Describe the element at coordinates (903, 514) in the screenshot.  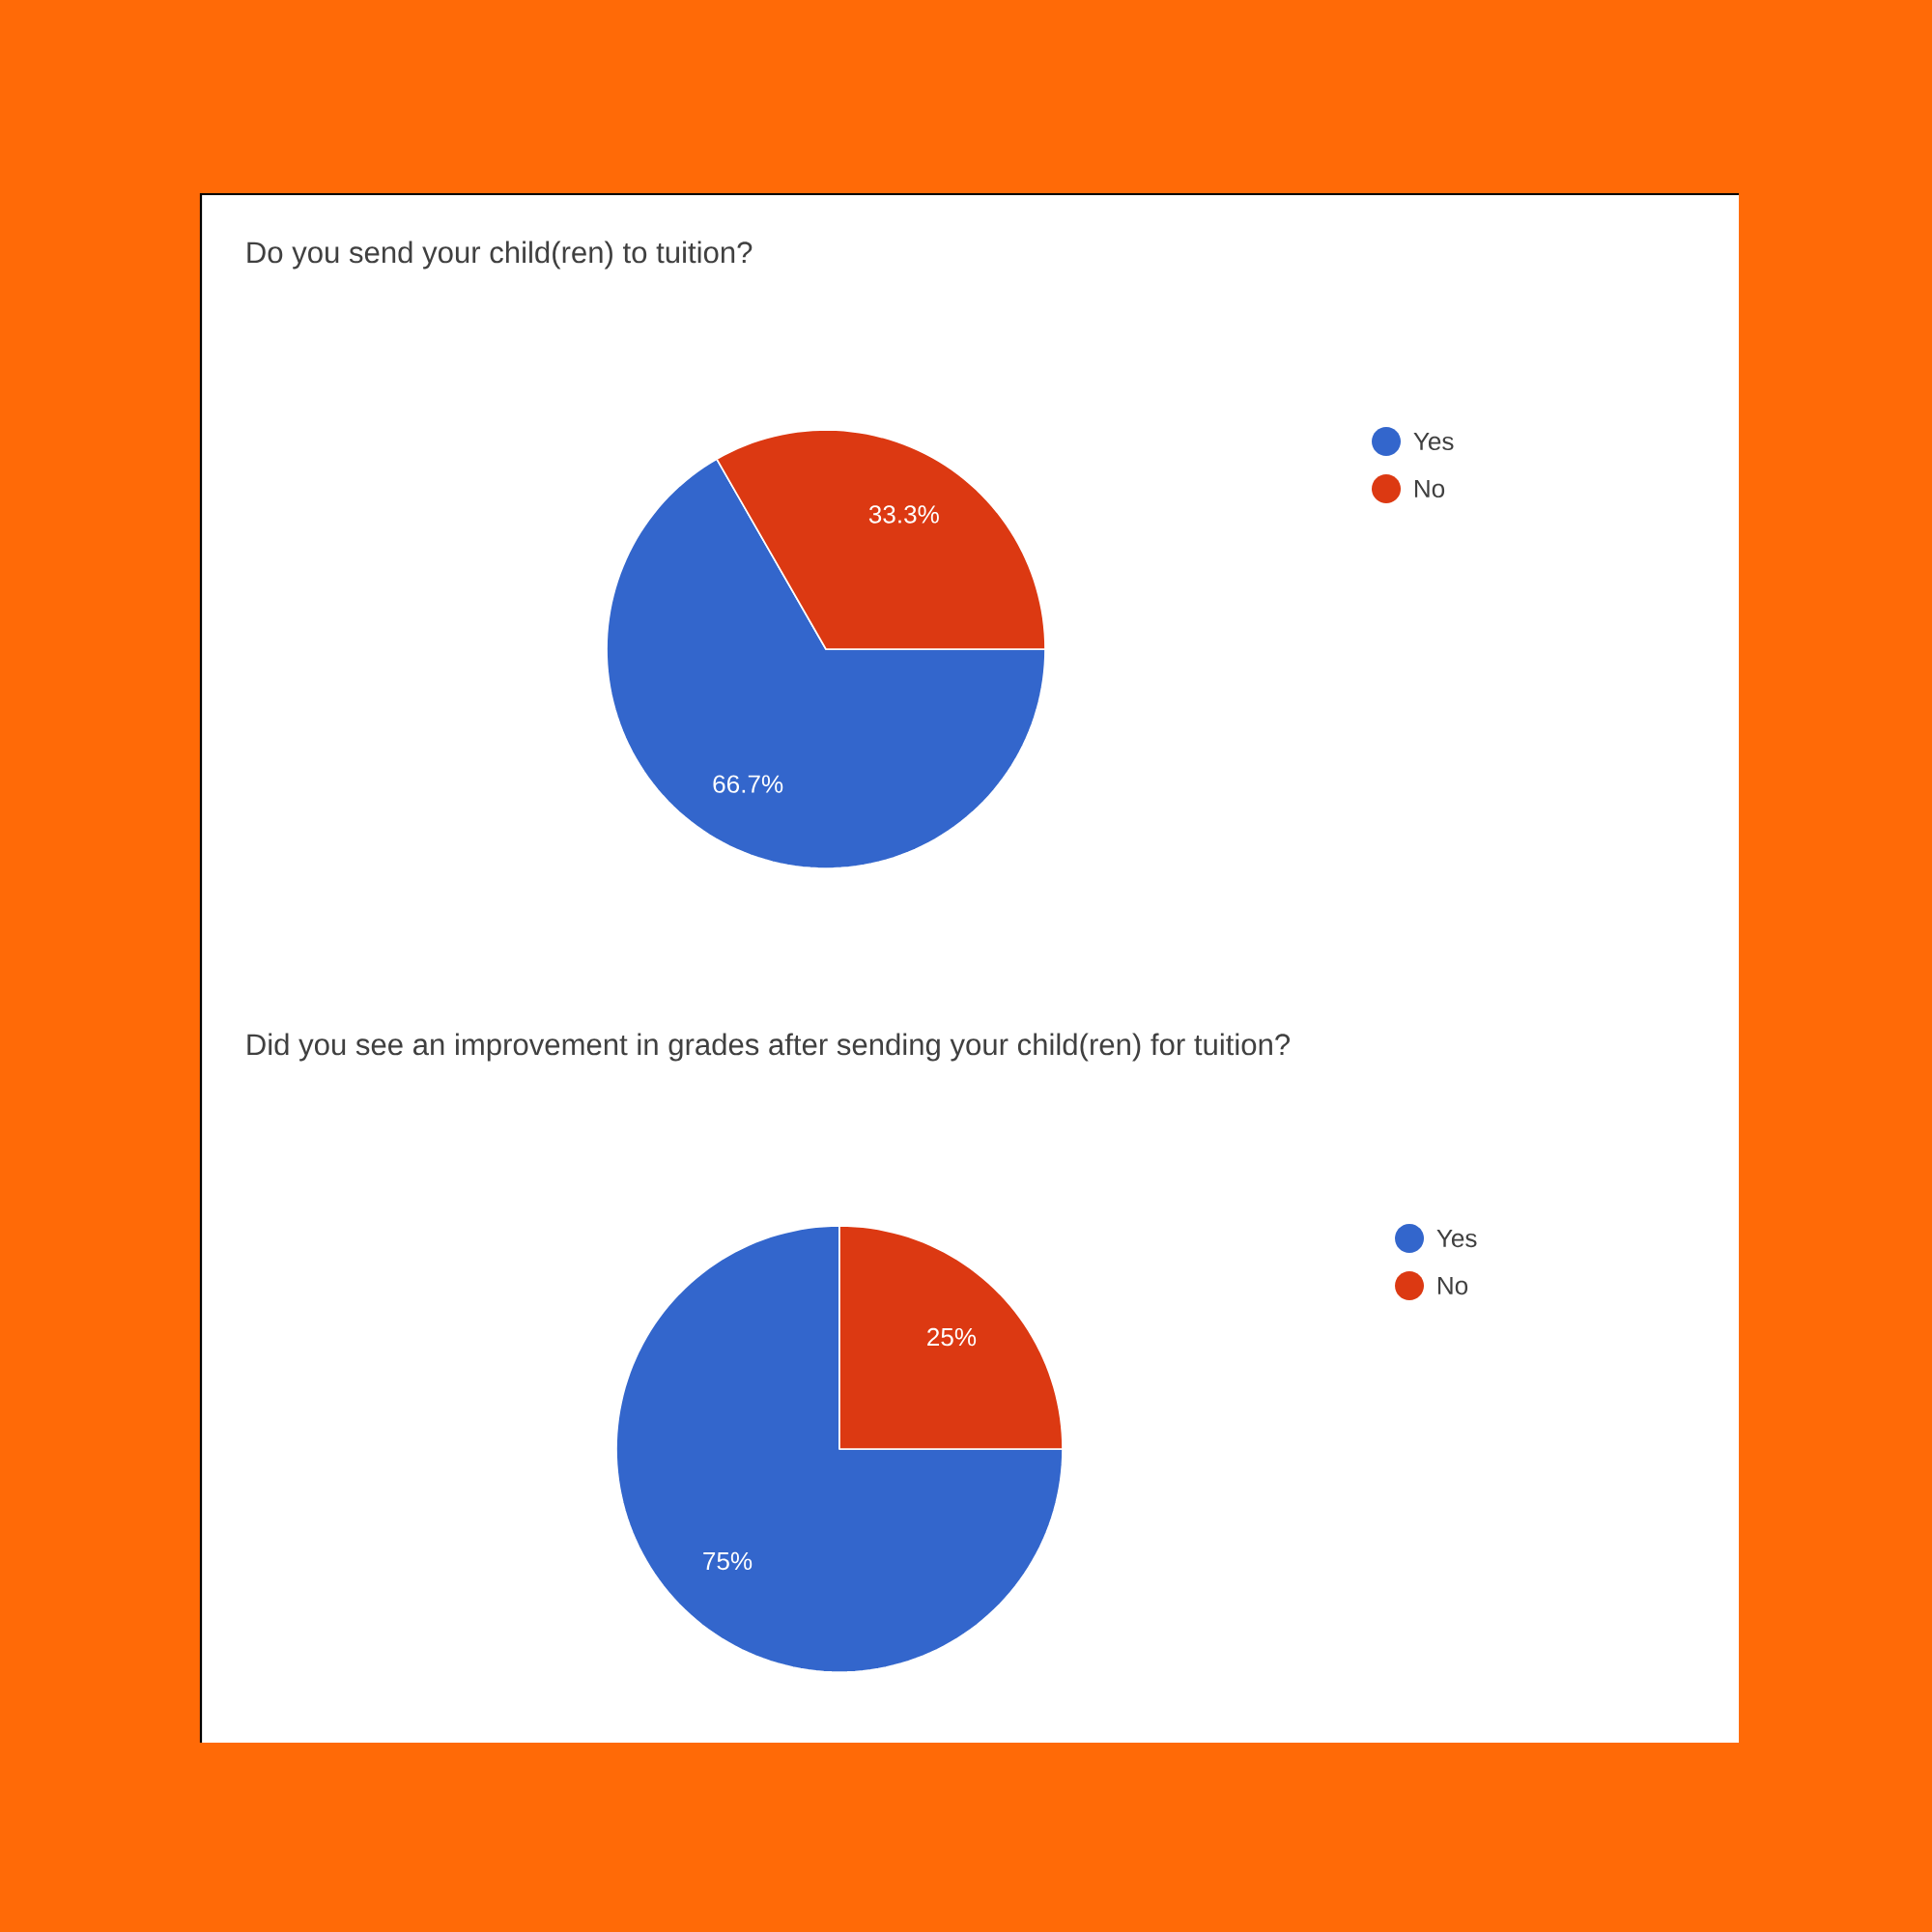
I see `data-label: 33.3%` at that location.